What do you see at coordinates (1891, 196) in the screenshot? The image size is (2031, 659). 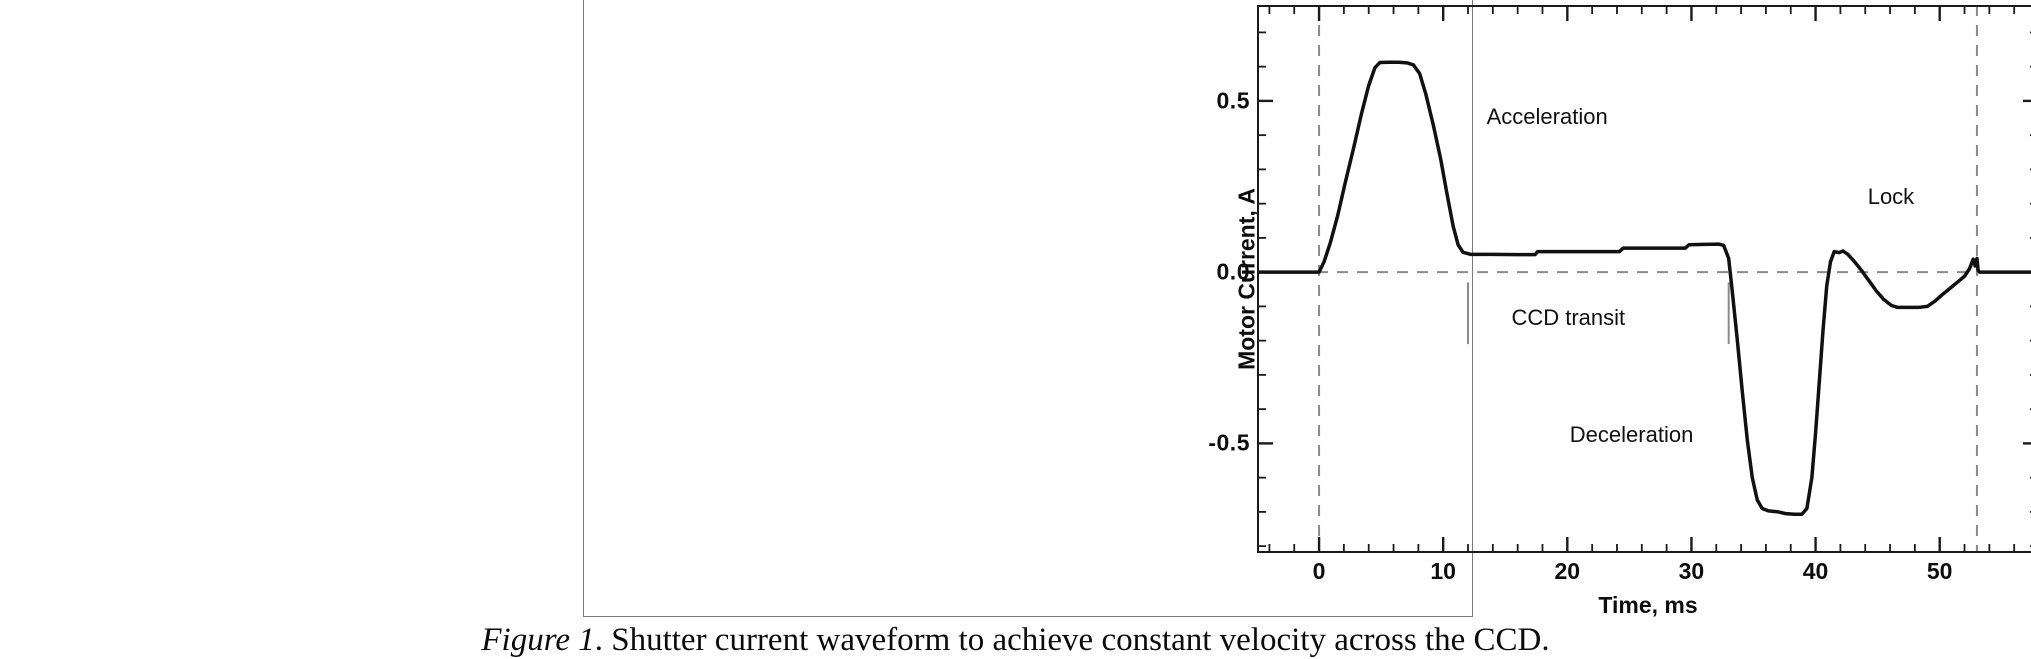 I see `lock-label: Lock` at bounding box center [1891, 196].